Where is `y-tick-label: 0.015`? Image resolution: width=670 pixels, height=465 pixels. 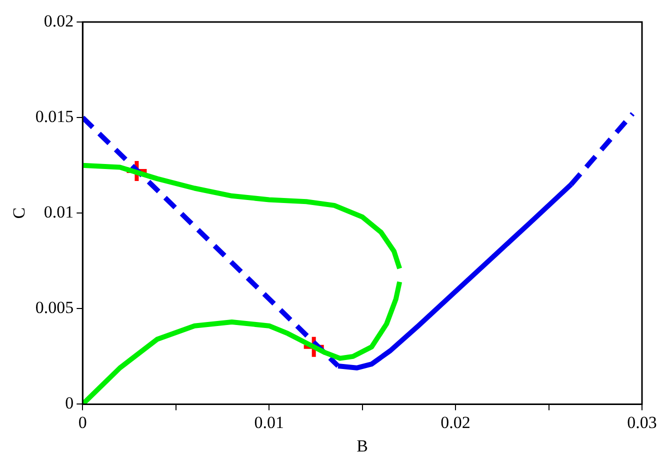
y-tick-label: 0.015 is located at coordinates (54, 116).